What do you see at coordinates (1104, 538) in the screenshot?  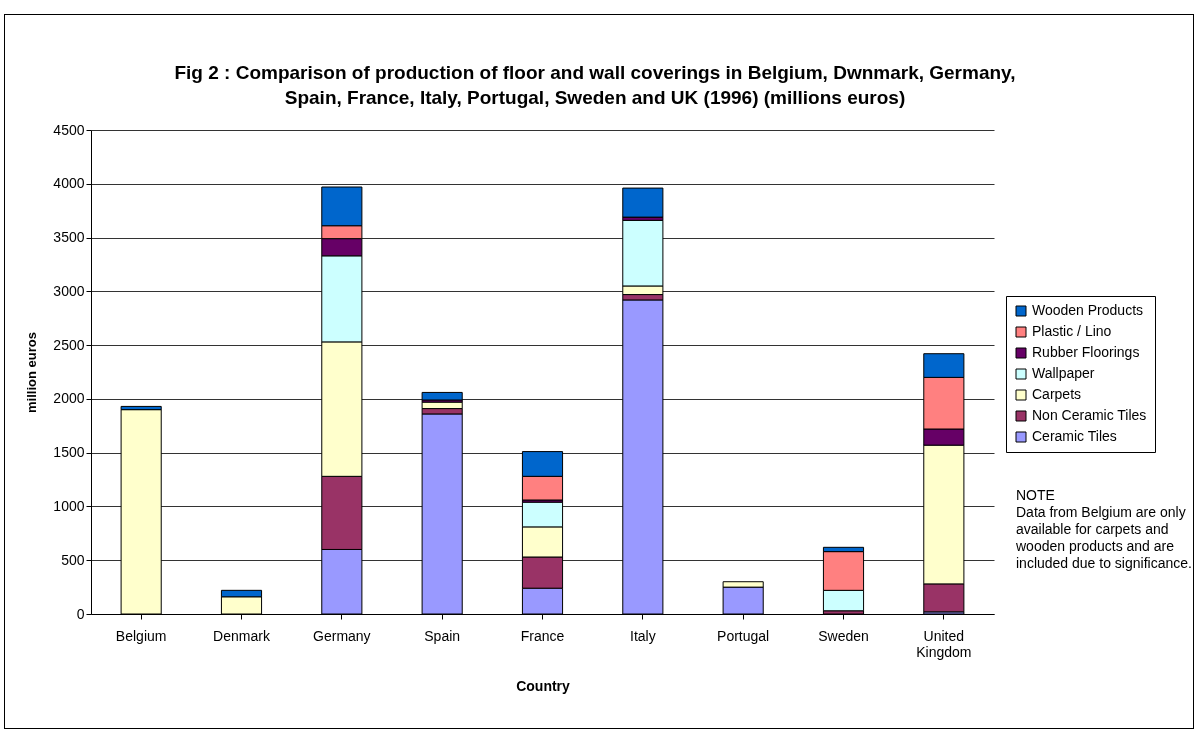 I see `text: Data from Belgium are only available for carpets and wooden products and are included due to significance.` at bounding box center [1104, 538].